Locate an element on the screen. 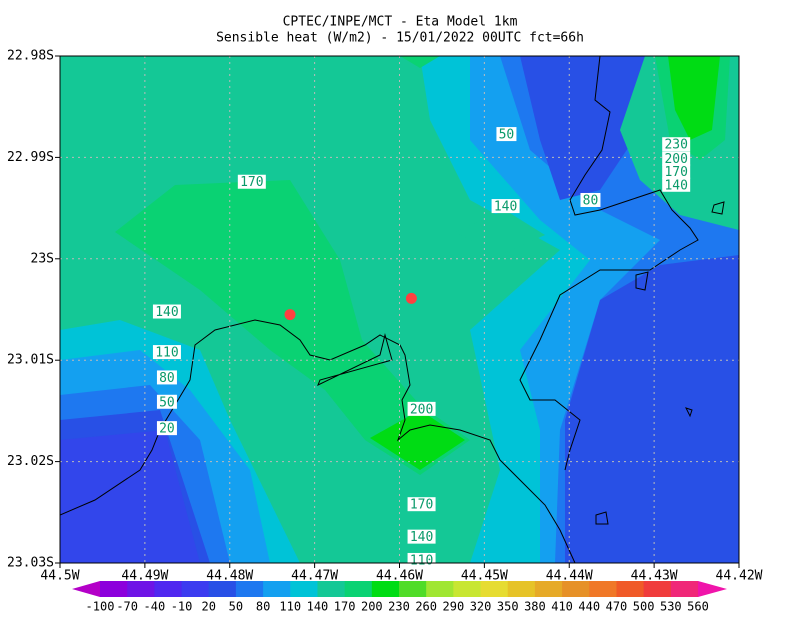 The height and width of the screenshot is (618, 800). y-tick-label: 22.98S is located at coordinates (30, 56).